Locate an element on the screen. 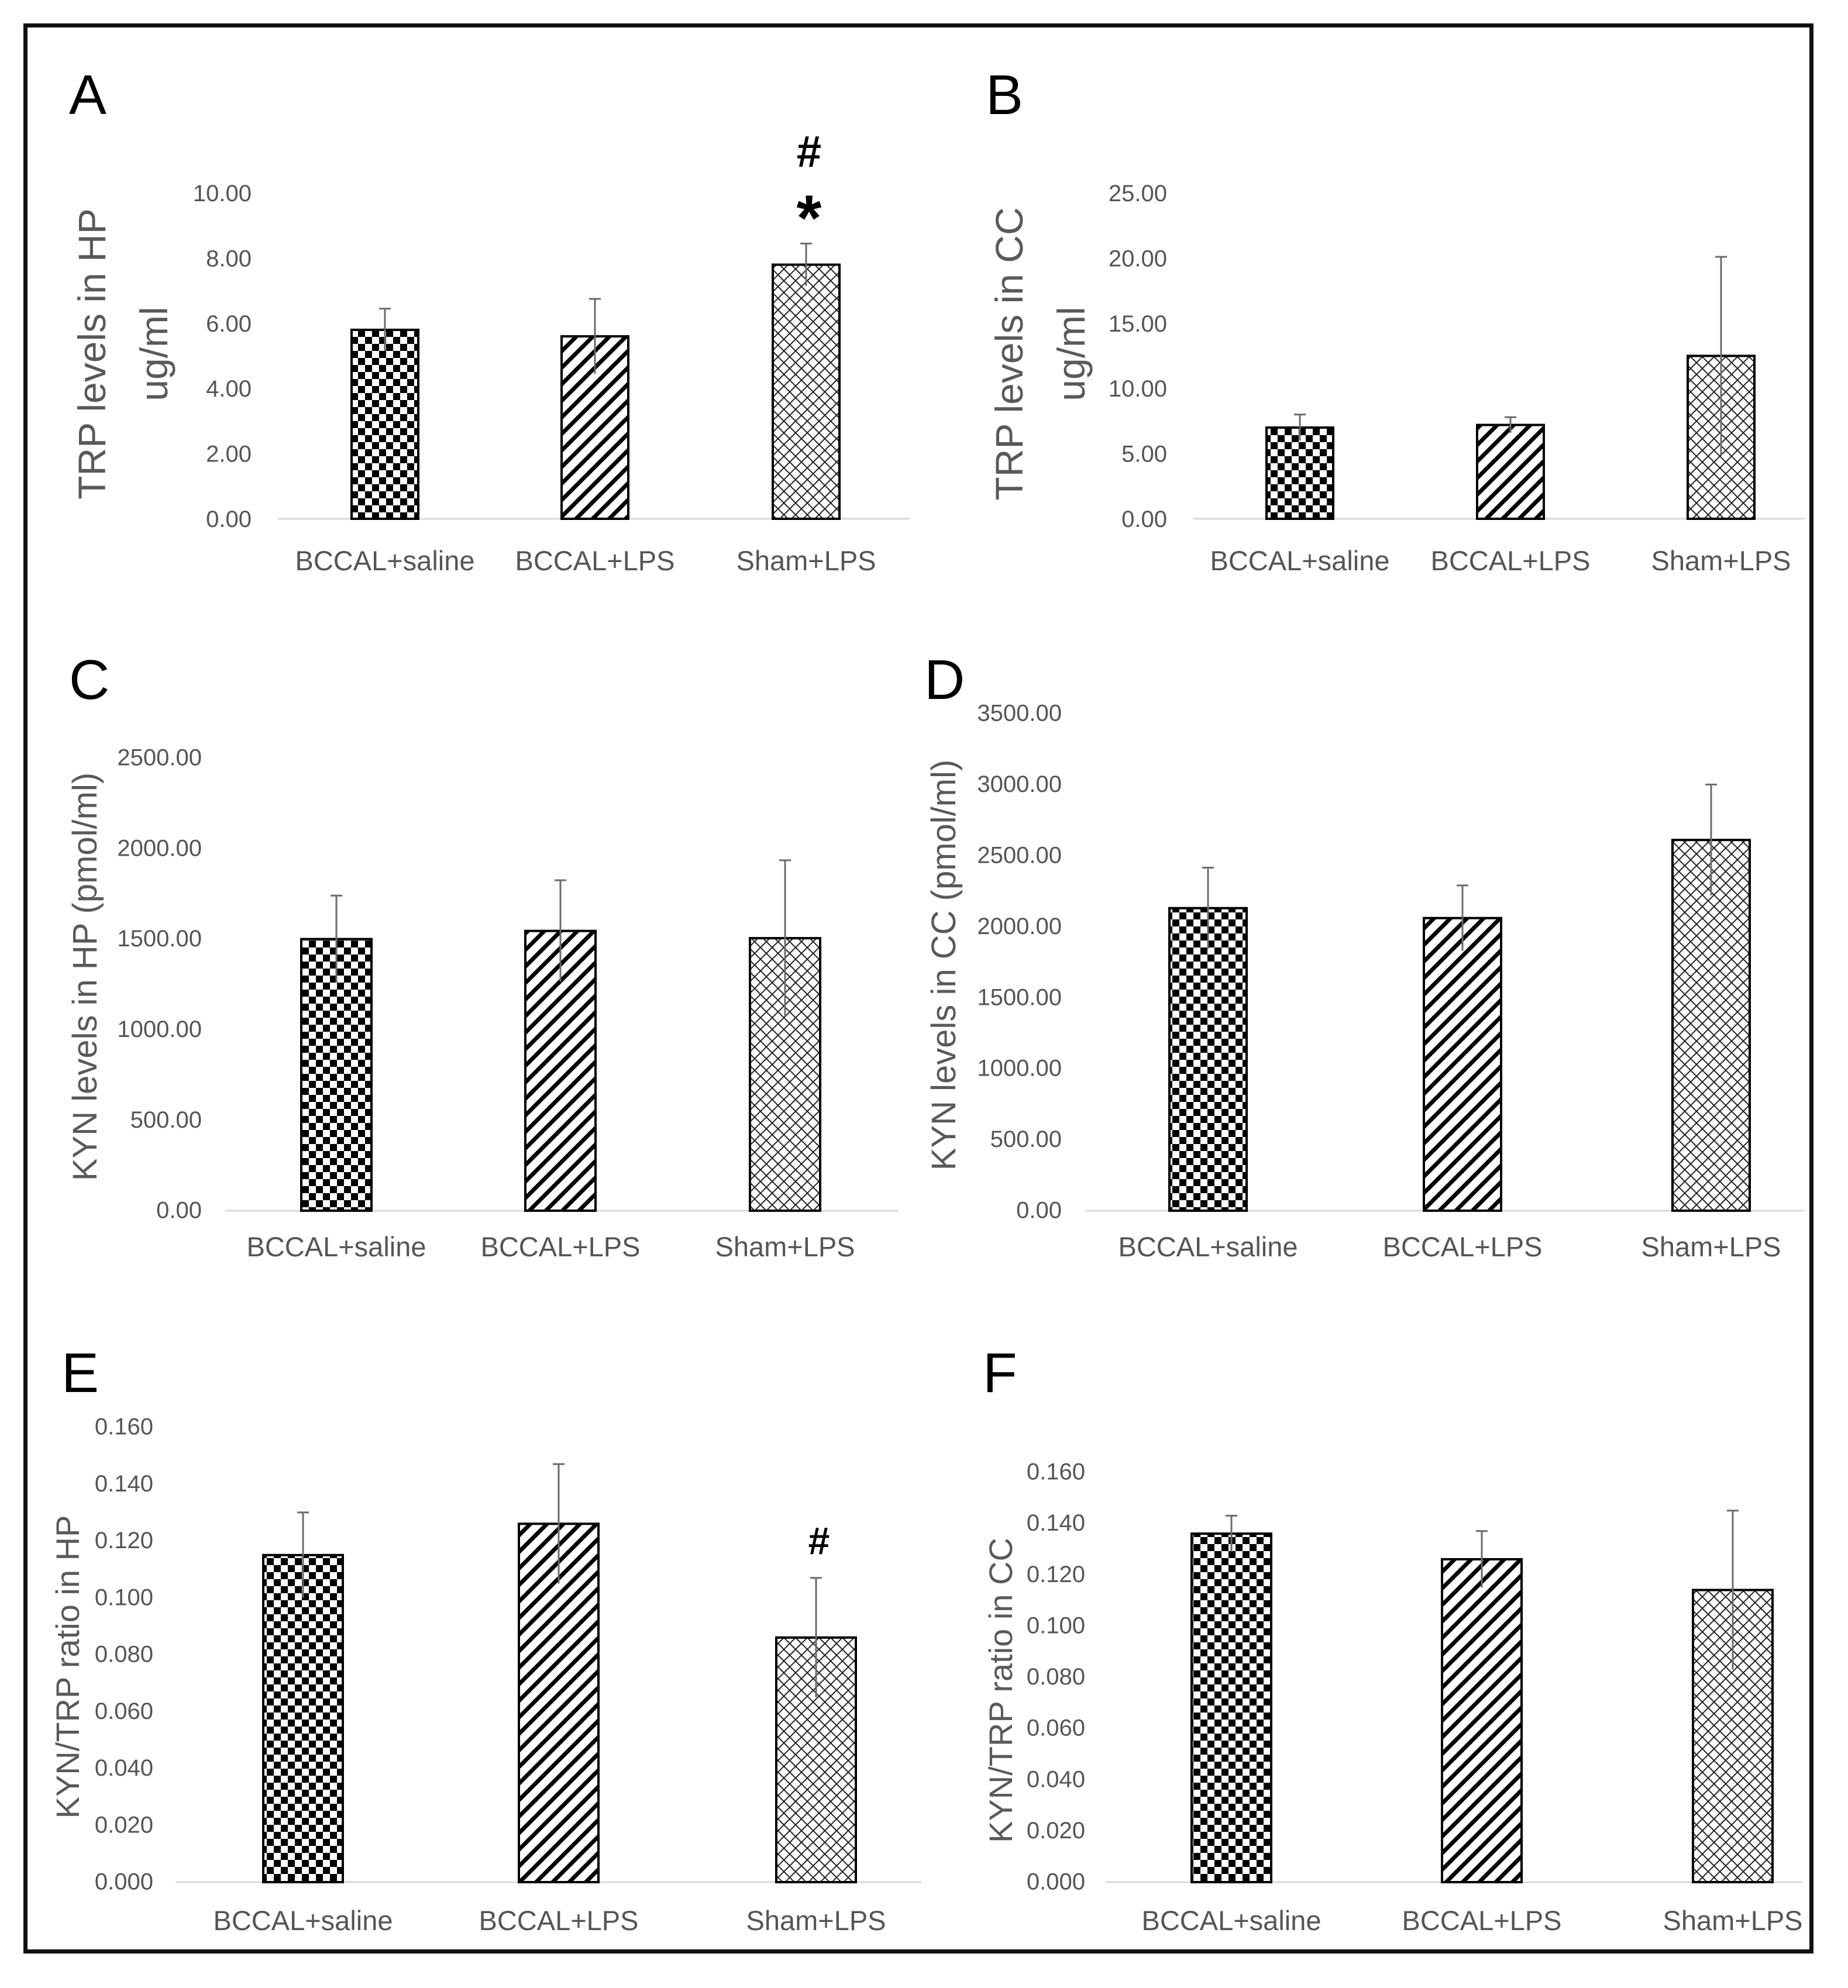 This screenshot has height=1988, width=1848. annotations-e: # is located at coordinates (819, 1541).